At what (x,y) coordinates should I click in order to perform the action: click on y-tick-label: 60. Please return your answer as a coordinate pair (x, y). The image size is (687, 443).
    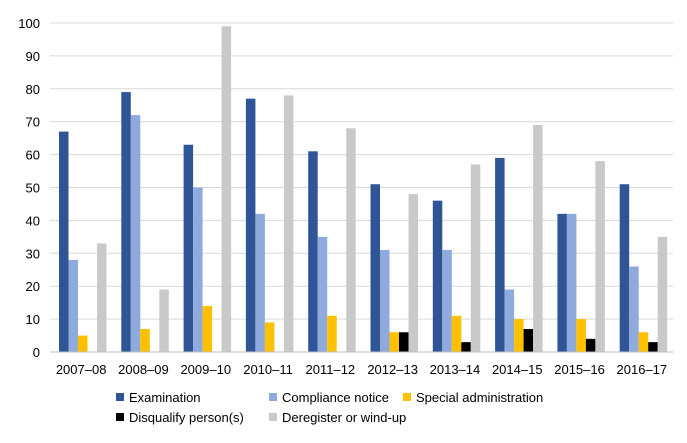
    Looking at the image, I should click on (33, 155).